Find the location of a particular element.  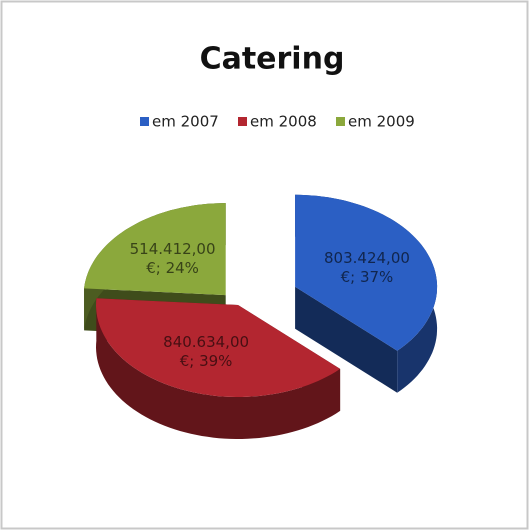

legend-label: em 2007 is located at coordinates (185, 122).